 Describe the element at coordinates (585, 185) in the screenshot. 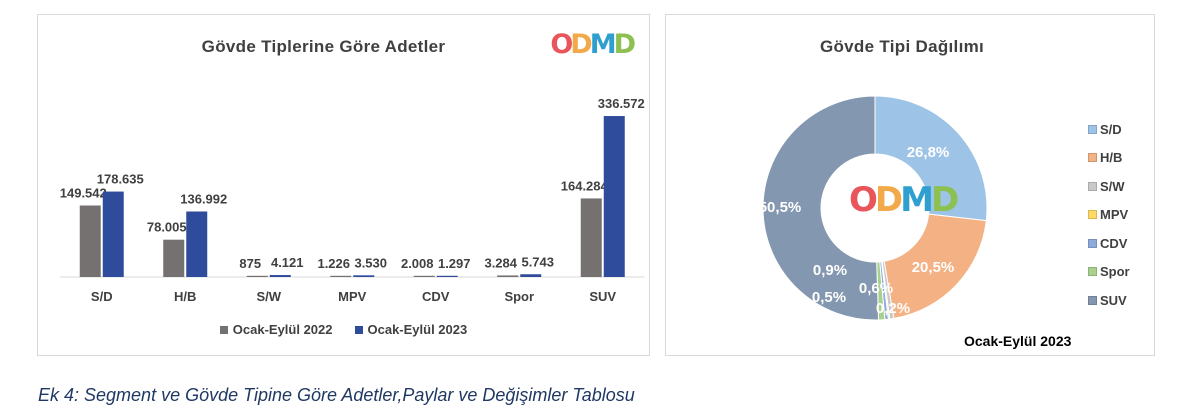

I see `data-label: 164.284` at that location.